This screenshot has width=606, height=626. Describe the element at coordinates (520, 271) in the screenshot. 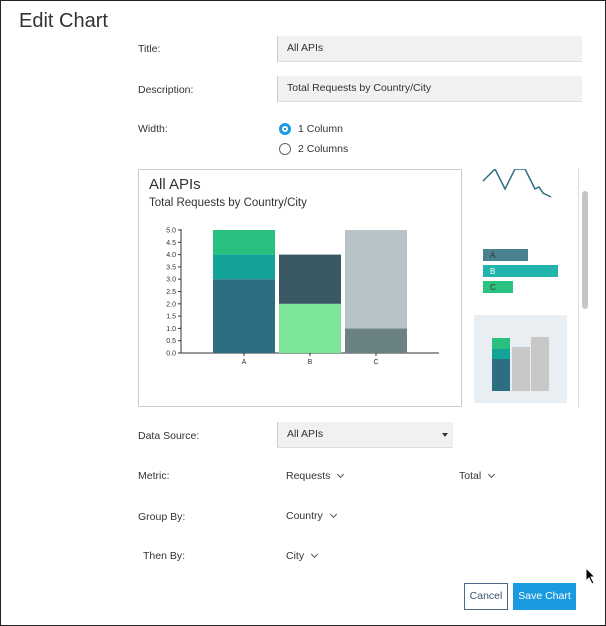

I see `horizontal-bar-chart-thumbnail: A B C` at that location.